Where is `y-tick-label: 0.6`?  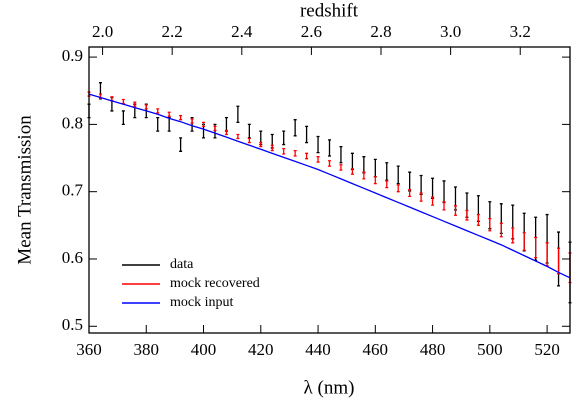 y-tick-label: 0.6 is located at coordinates (72, 257).